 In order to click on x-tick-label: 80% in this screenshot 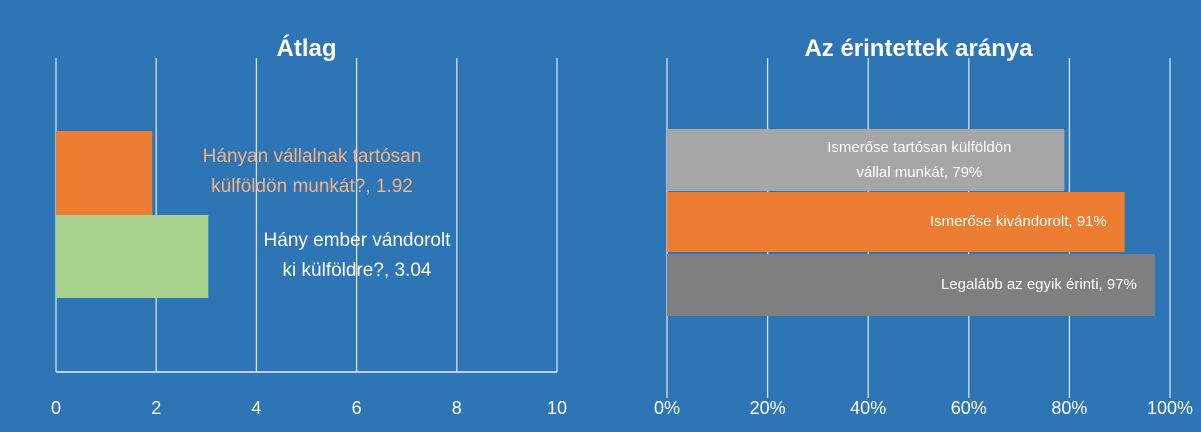, I will do `click(1069, 408)`.